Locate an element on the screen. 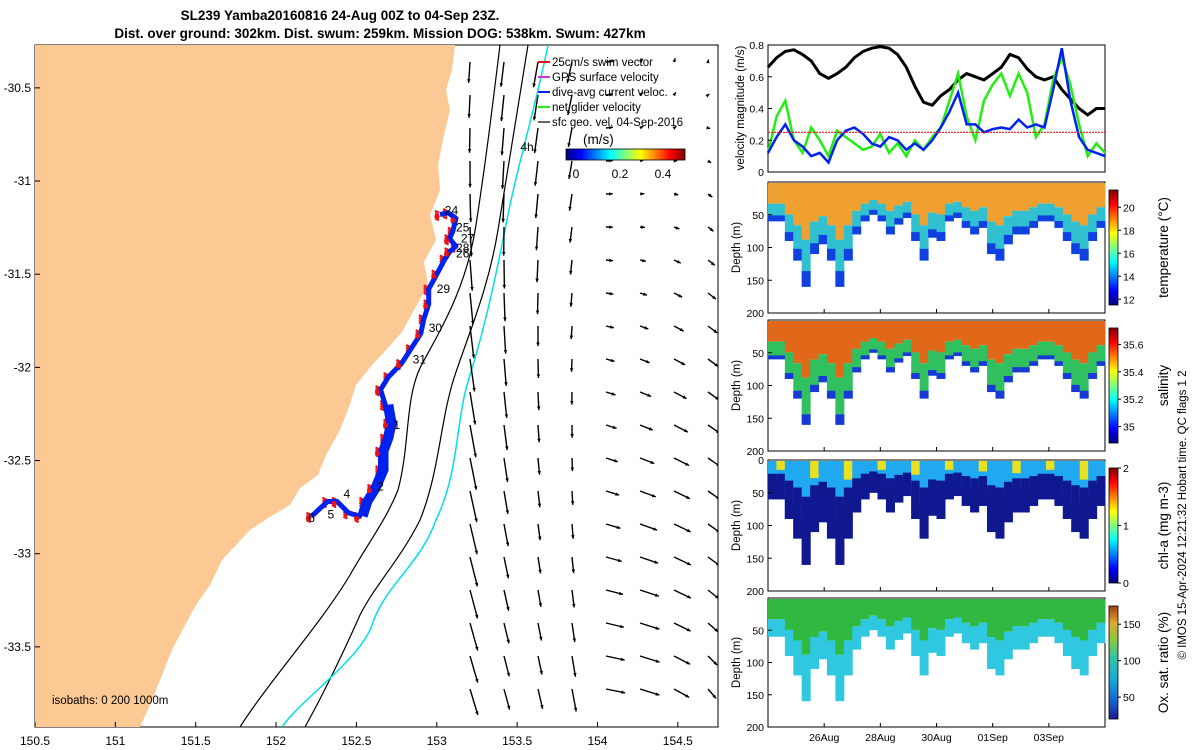 The height and width of the screenshot is (750, 1200). colorbar-tick-label: 1 is located at coordinates (1126, 527).